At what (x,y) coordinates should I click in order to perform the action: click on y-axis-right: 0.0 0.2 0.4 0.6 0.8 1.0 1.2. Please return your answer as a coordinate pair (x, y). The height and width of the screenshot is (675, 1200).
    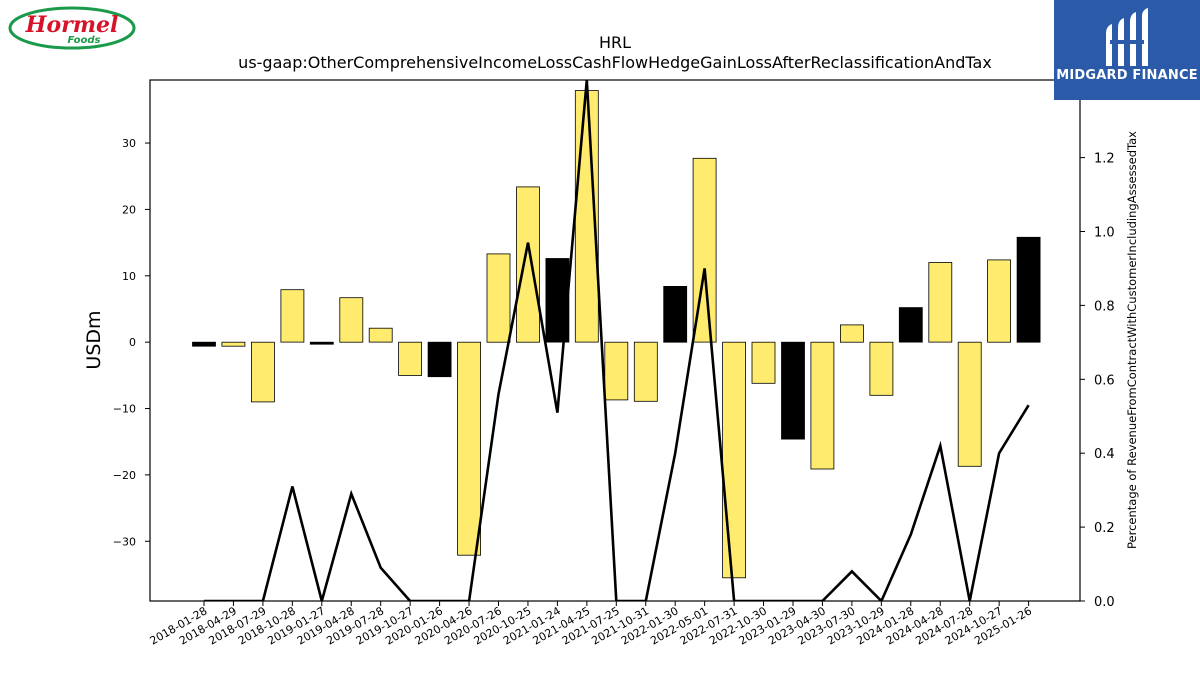
    Looking at the image, I should click on (1097, 381).